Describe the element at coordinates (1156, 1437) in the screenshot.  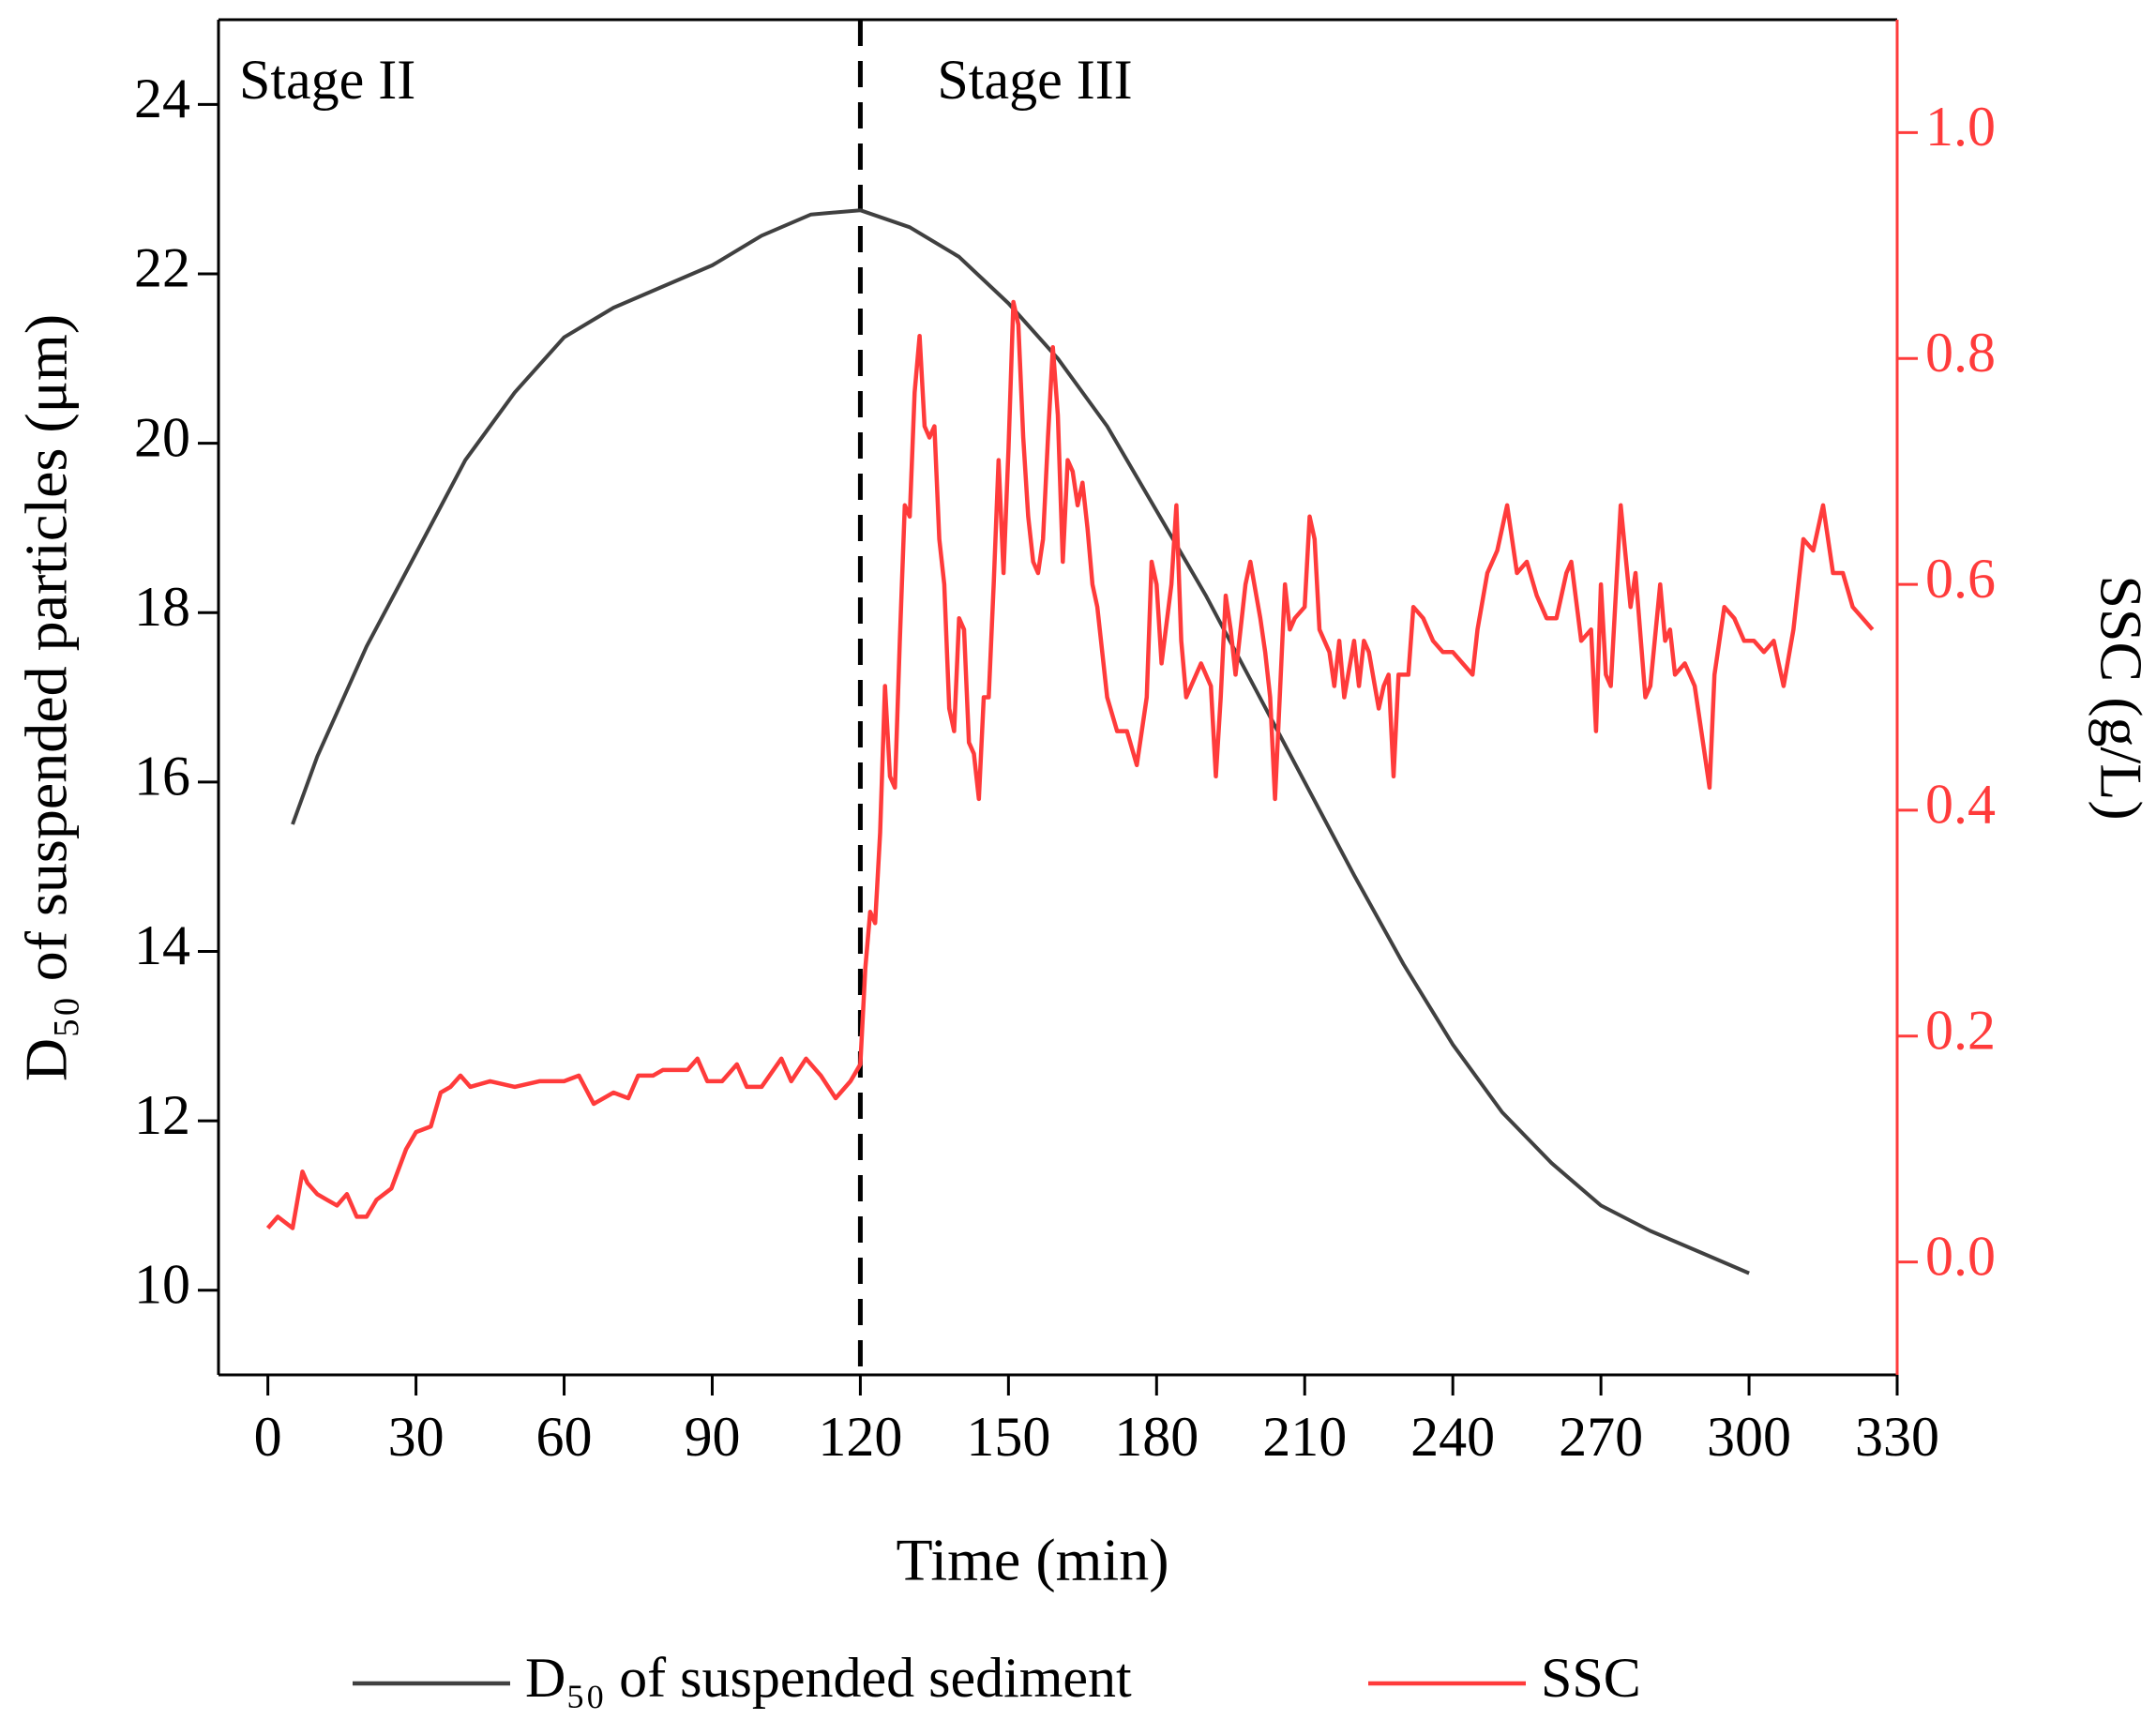
I see `x-tick-label: 180` at that location.